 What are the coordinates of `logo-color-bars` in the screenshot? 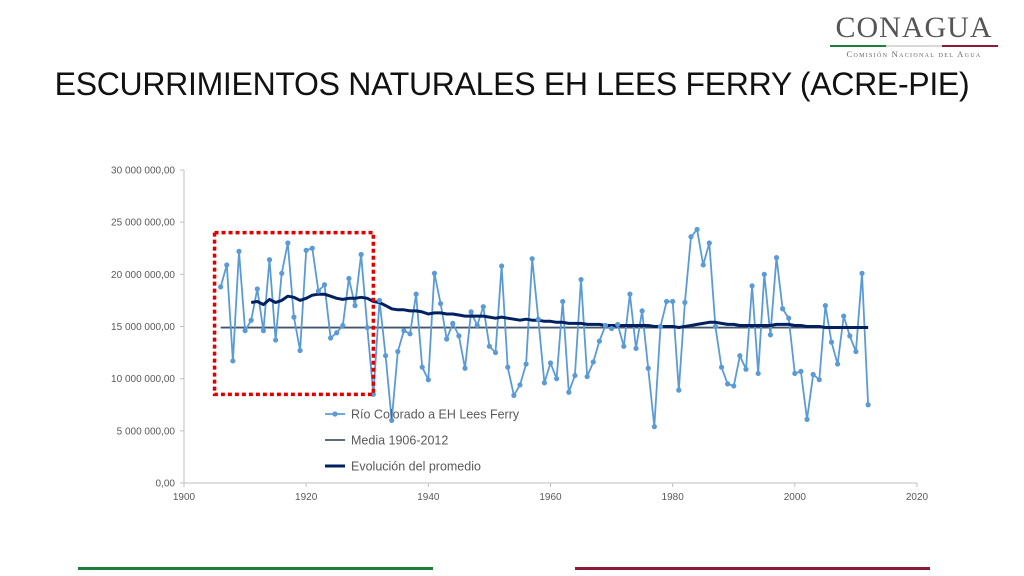 It's located at (914, 46).